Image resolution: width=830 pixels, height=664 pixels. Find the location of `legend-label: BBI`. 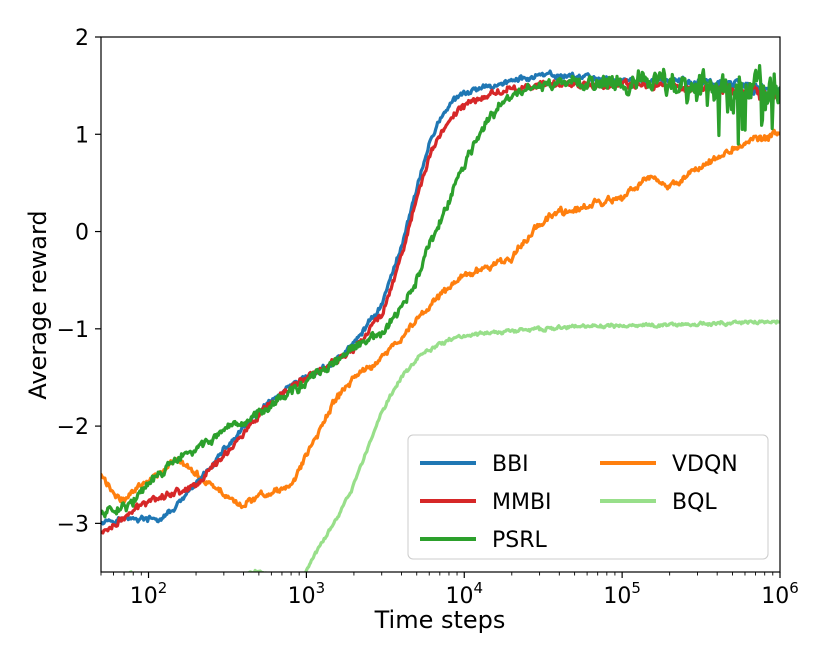

legend-label: BBI is located at coordinates (510, 464).